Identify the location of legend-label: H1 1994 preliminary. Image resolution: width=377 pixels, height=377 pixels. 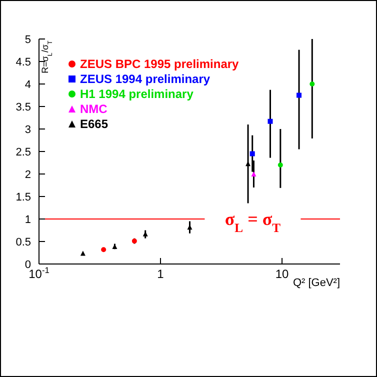
(137, 93).